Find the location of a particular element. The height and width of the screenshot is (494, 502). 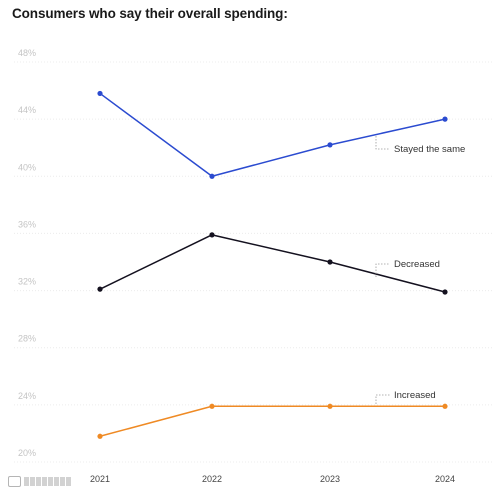

logo-watermark is located at coordinates (47, 481).